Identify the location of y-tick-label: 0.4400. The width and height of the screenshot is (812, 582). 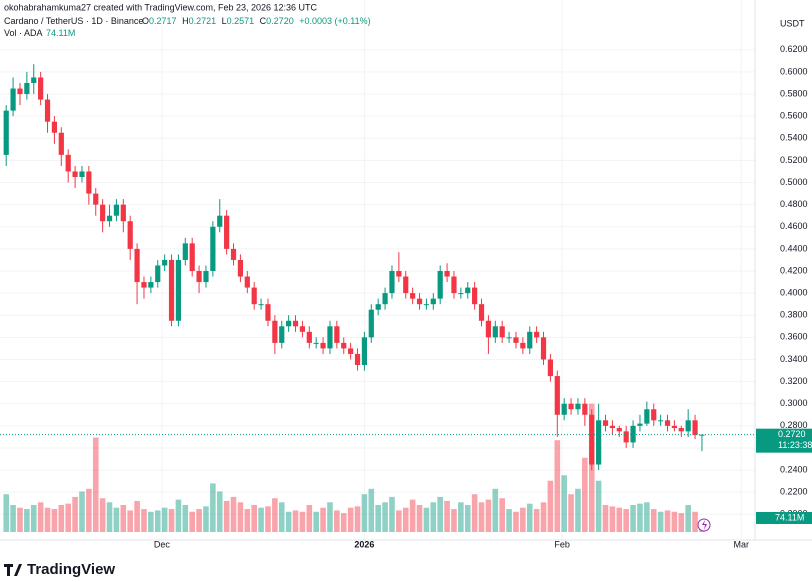
(794, 248).